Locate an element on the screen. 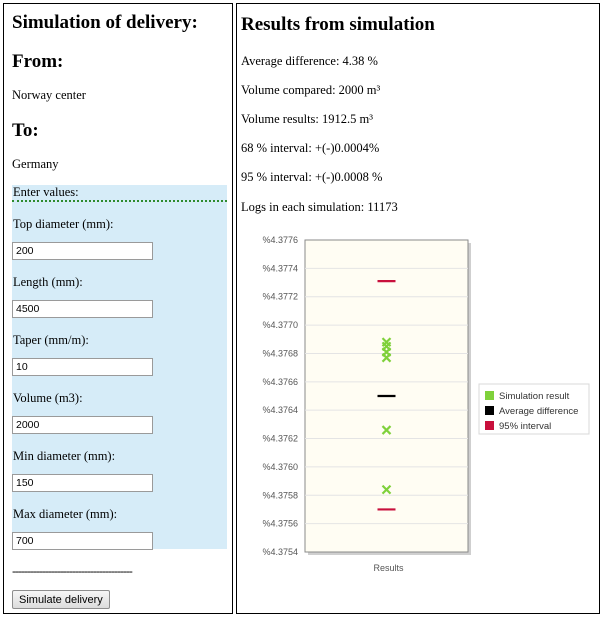 The image size is (605, 619). stat-68-interval: 68 % interval: +(-)0.0004% is located at coordinates (310, 148).